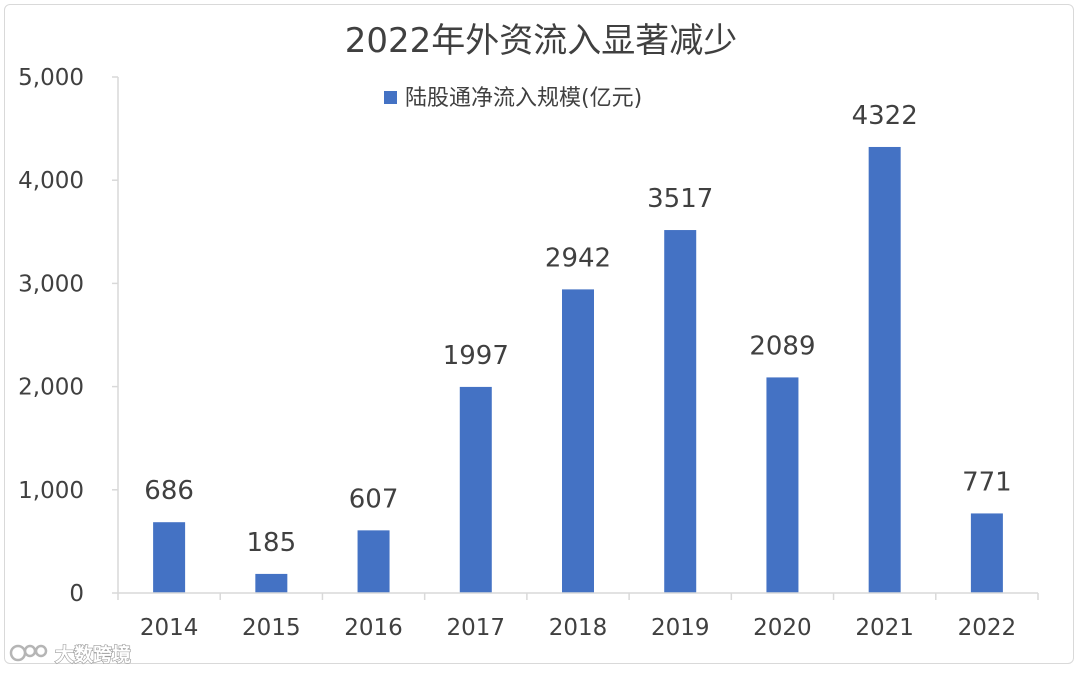 This screenshot has height=673, width=1080. Describe the element at coordinates (374, 499) in the screenshot. I see `data-label: 607` at that location.